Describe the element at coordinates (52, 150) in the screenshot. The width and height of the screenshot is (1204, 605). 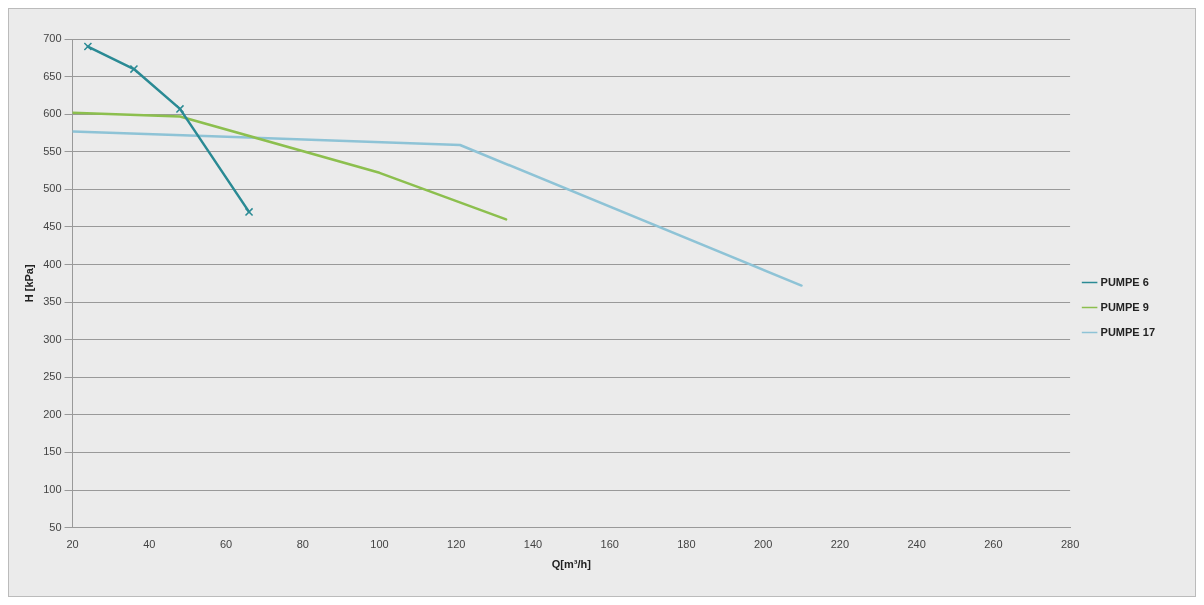
I see `y-tick-label: 550` at that location.